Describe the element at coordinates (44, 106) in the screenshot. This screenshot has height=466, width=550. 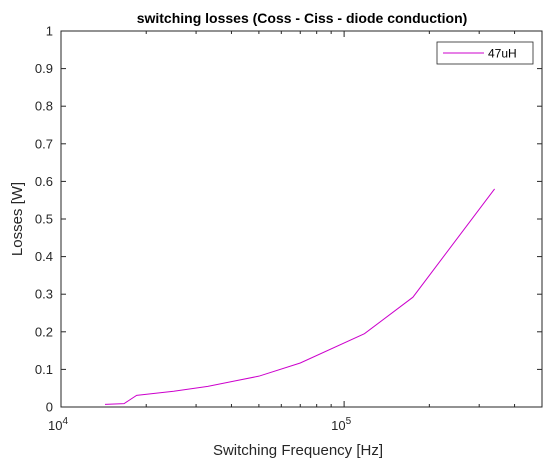
I see `y-tick-label: 0.8` at that location.